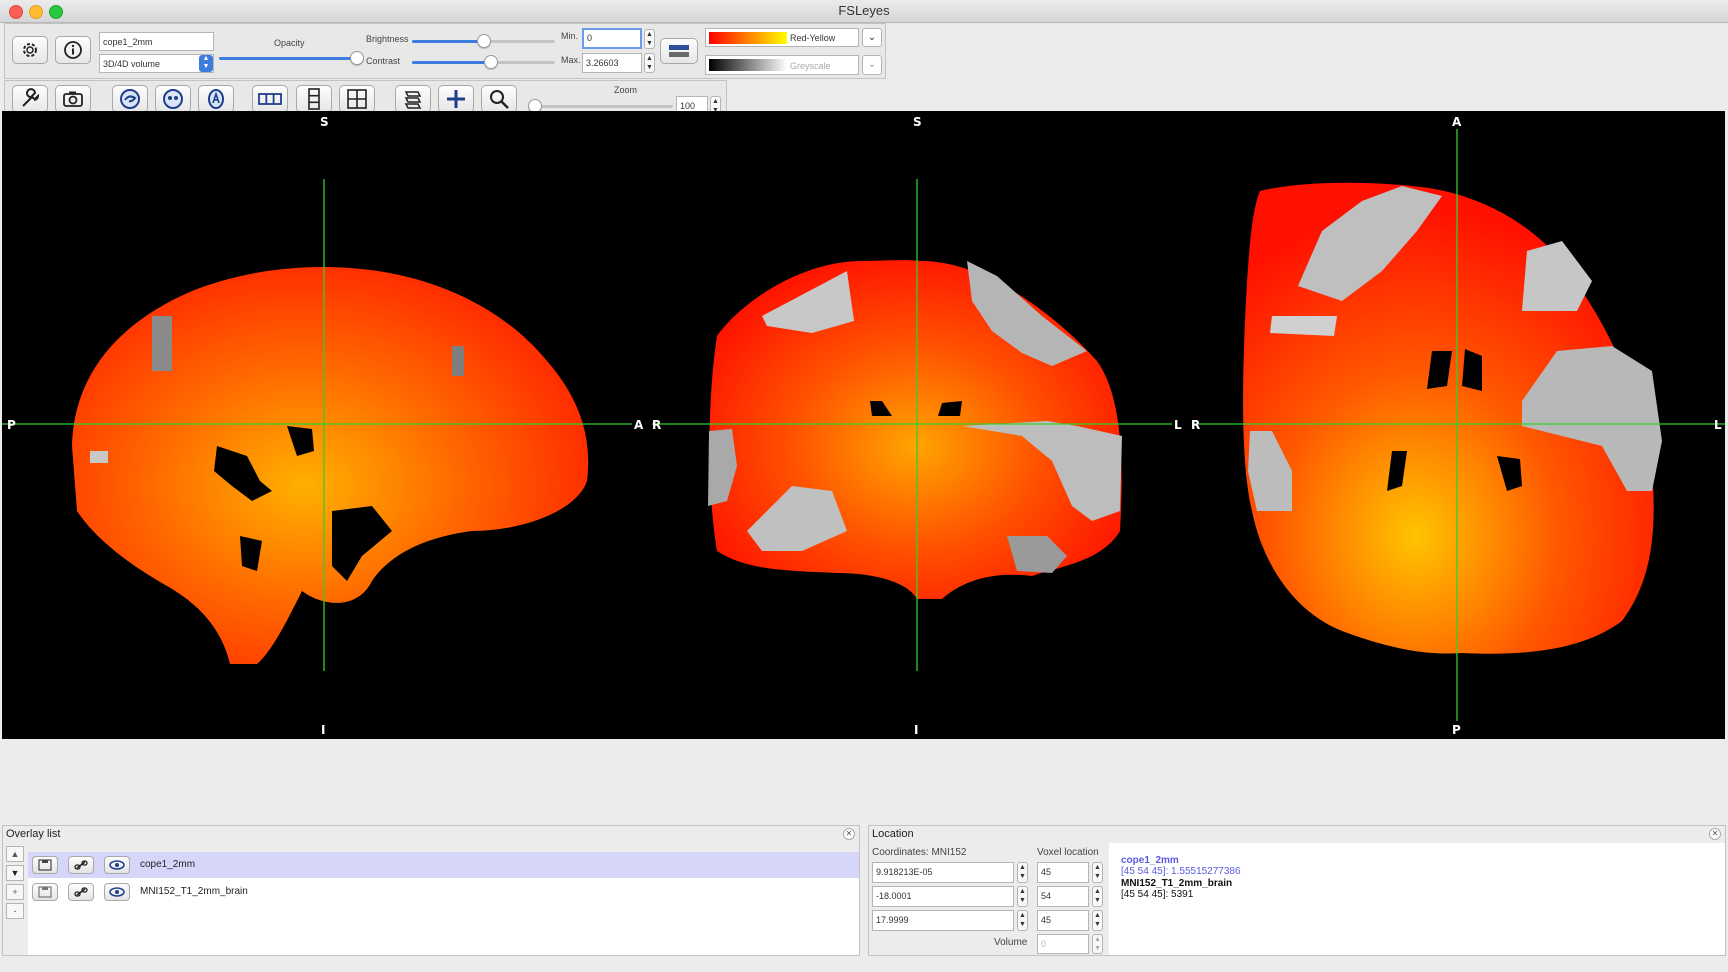  I want to click on coord-x-spinner: ▲ ▼, so click(1022, 872).